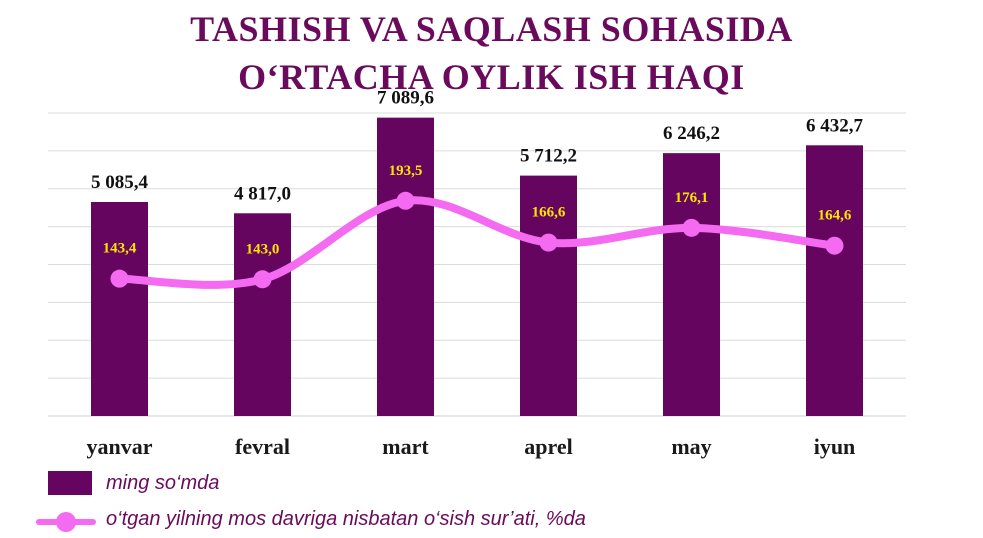 This screenshot has width=983, height=538. I want to click on chart-title-line-2: O‘RTACHA OYLIK ISH HAQI, so click(491, 77).